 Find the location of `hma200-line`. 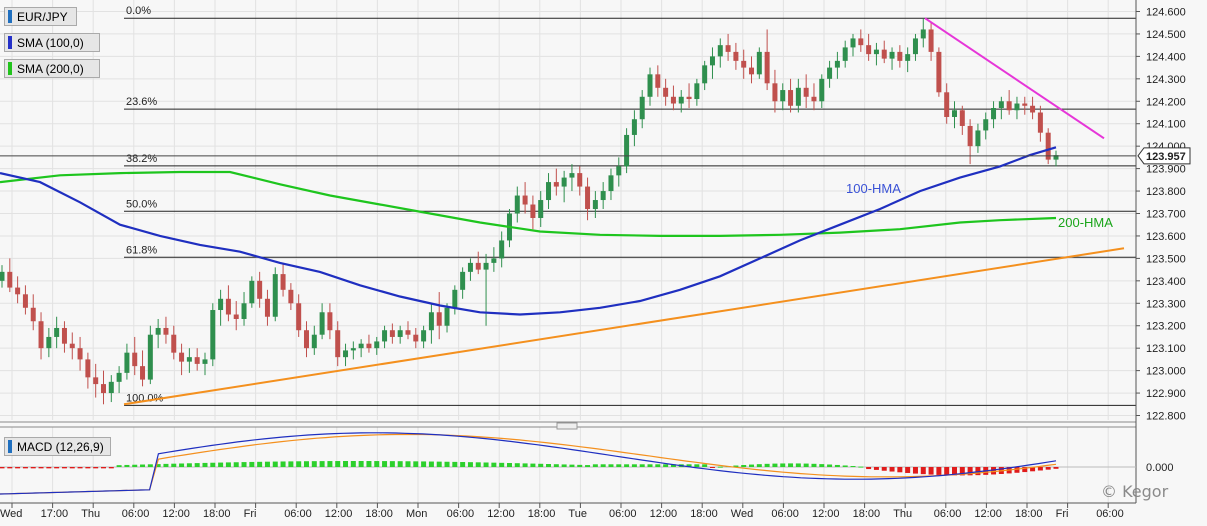

hma200-line is located at coordinates (528, 203).